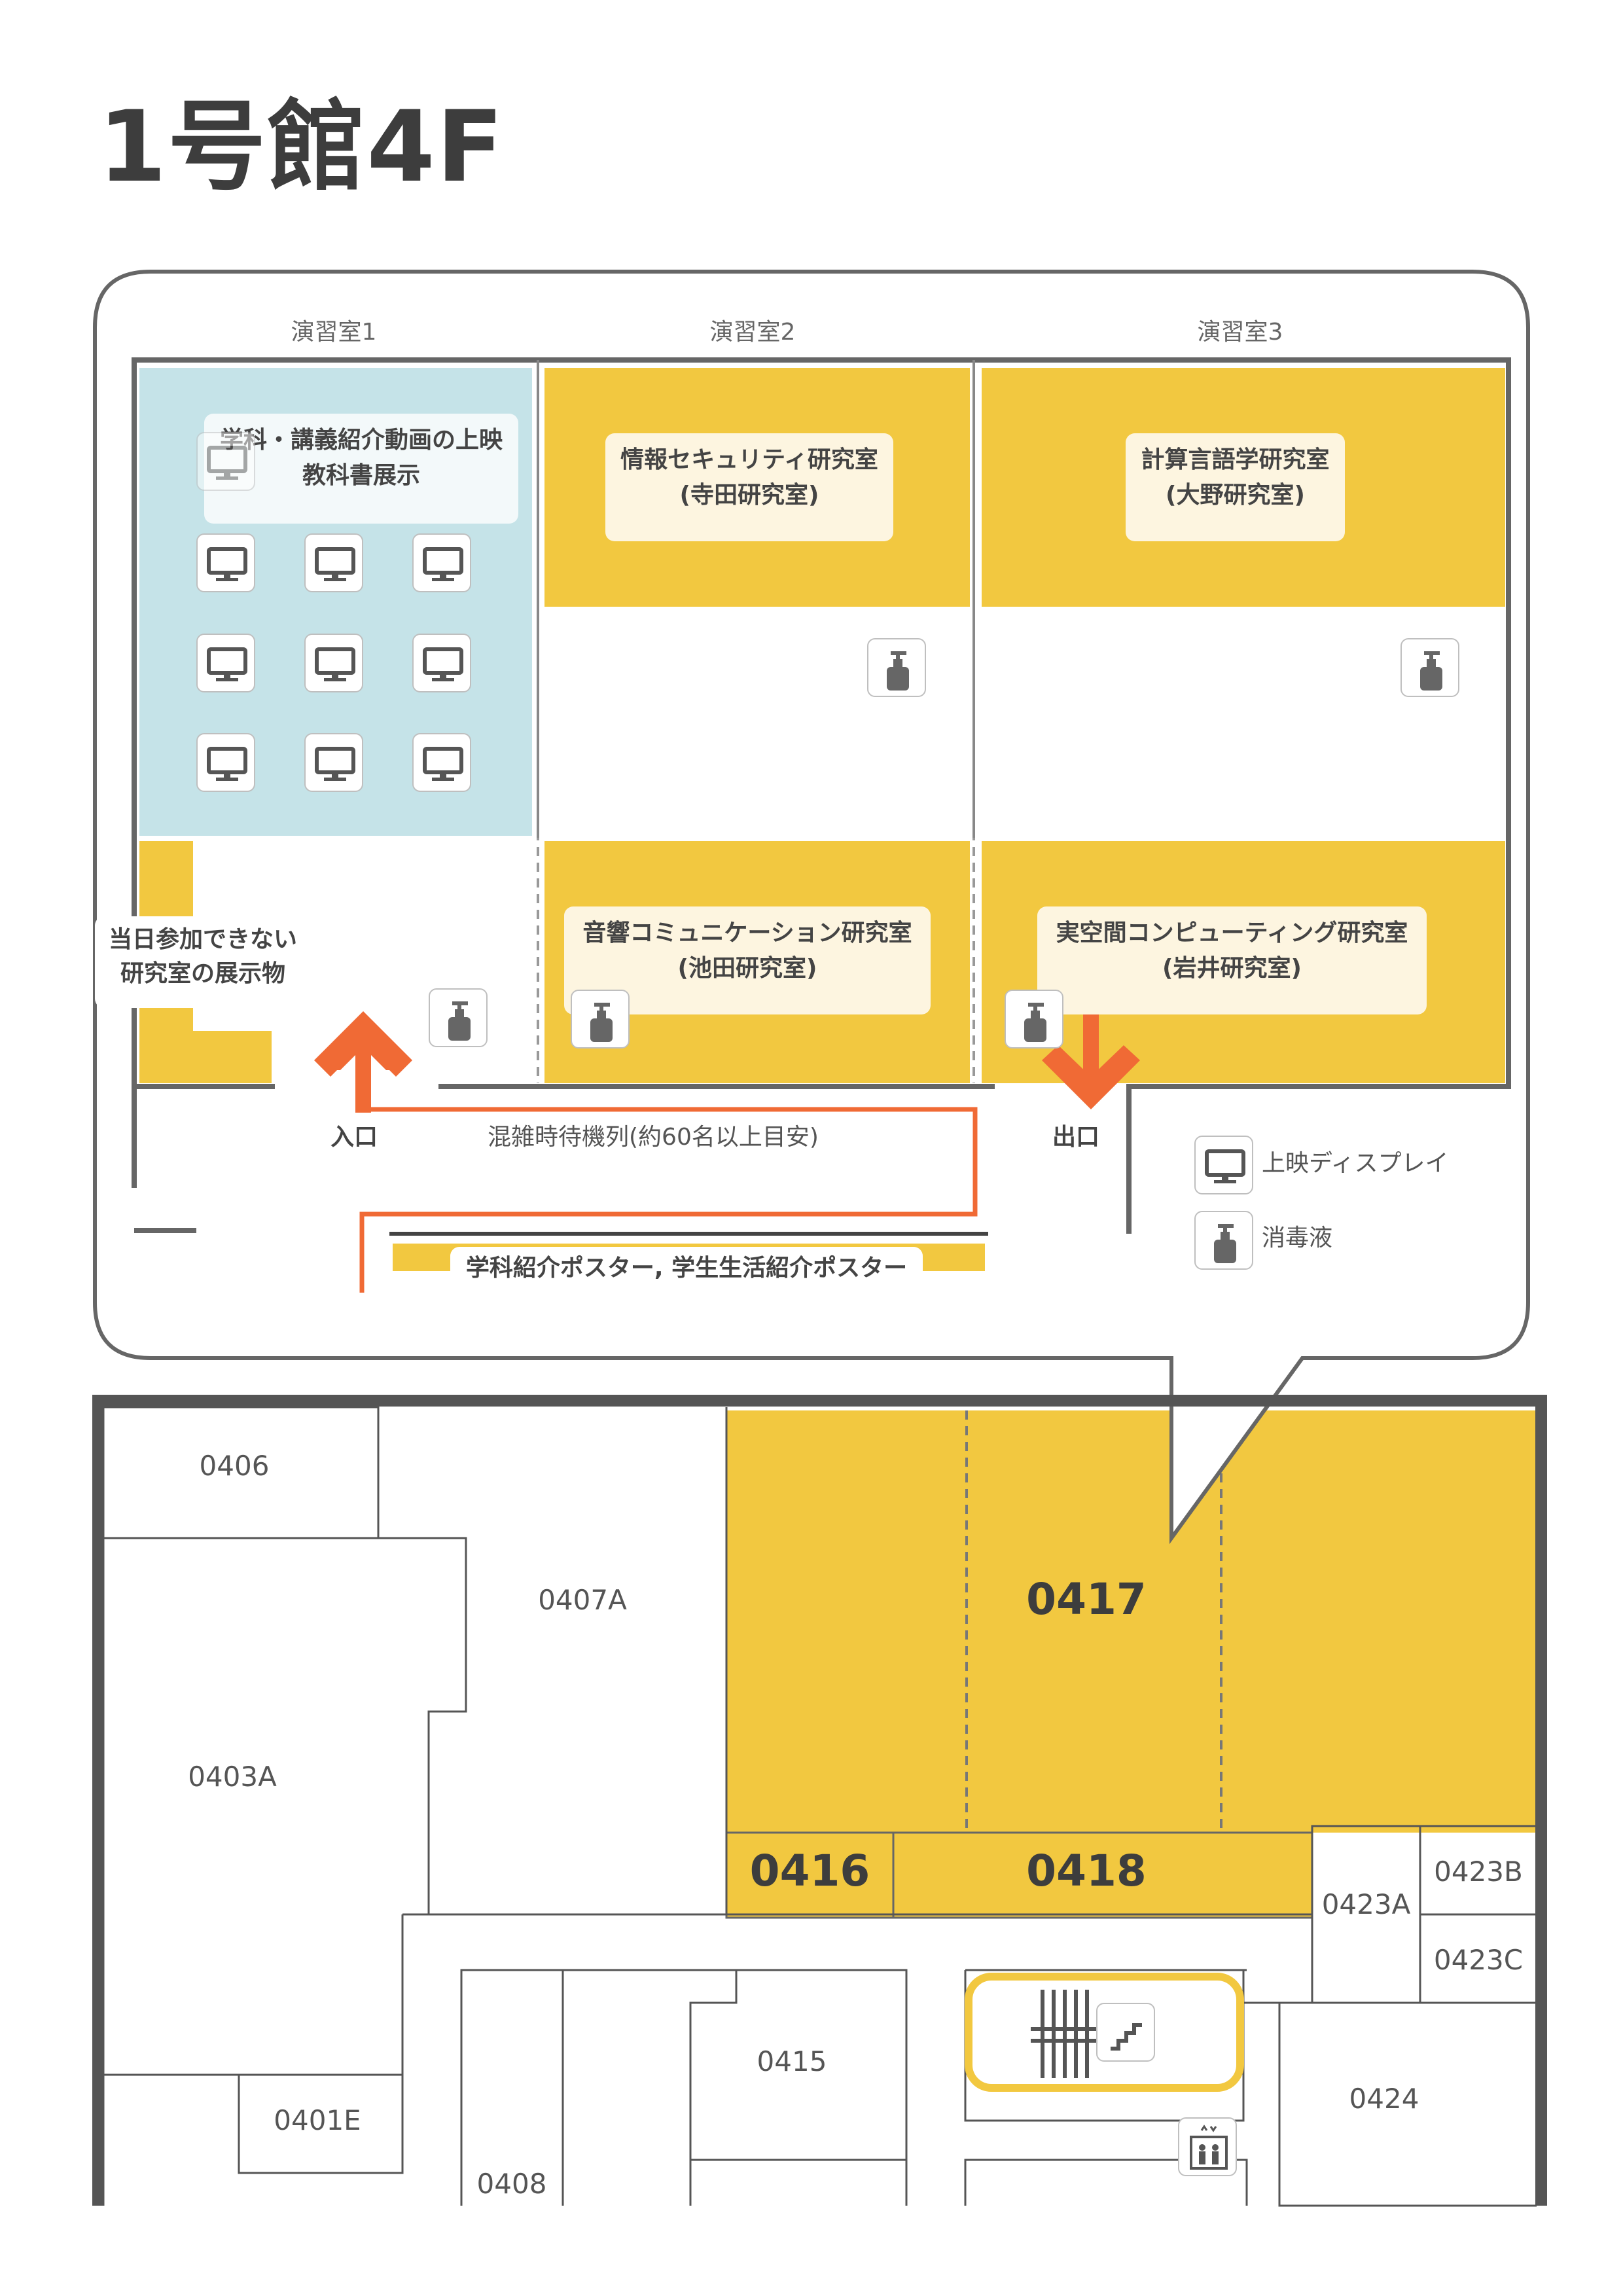  What do you see at coordinates (354, 1137) in the screenshot?
I see `entrance-label: 入口` at bounding box center [354, 1137].